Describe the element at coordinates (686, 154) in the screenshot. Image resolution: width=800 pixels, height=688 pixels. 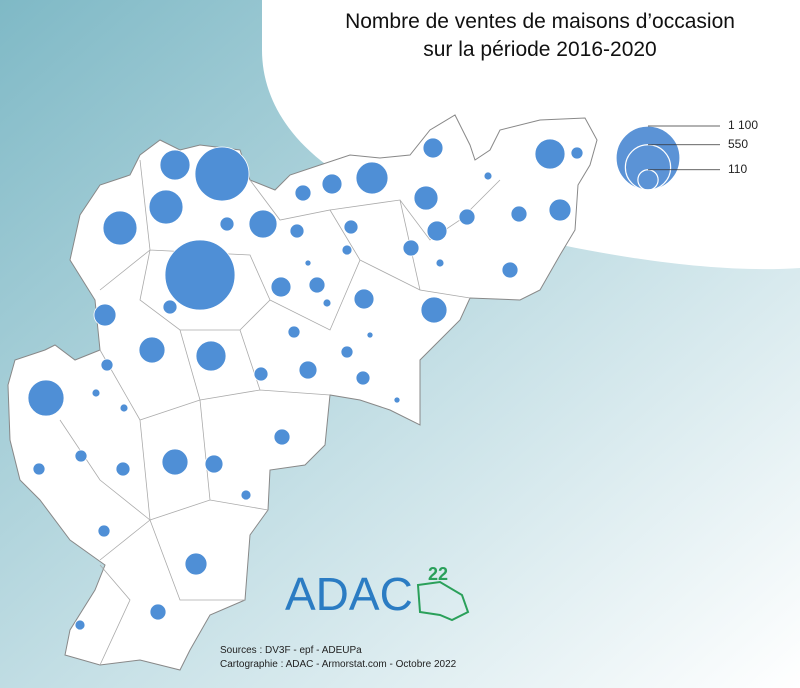
I see `legend: 1 100 550 110` at that location.